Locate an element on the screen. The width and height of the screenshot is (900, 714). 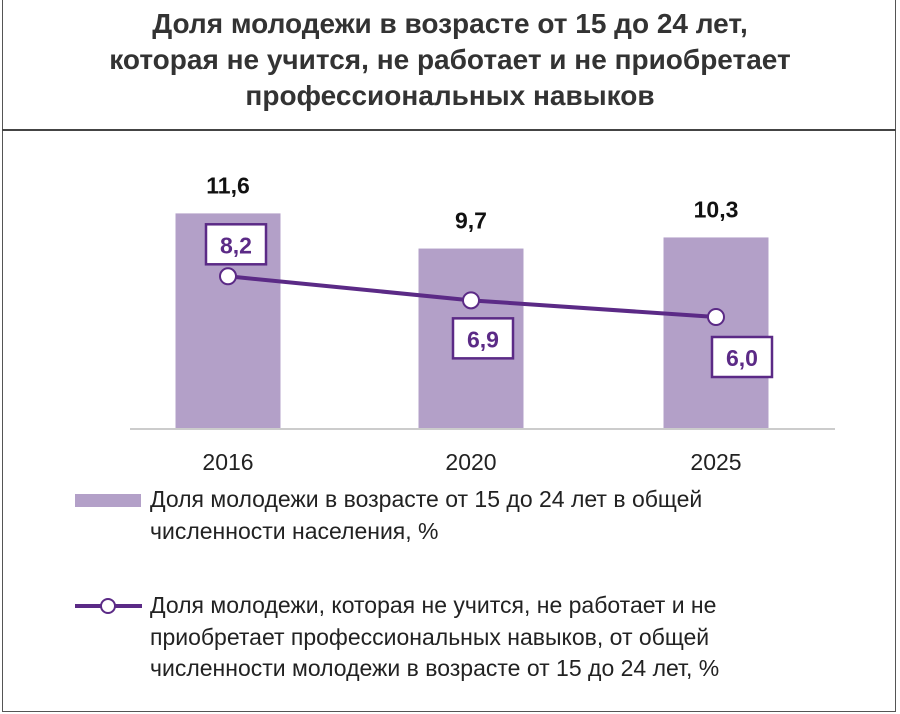
x-tick-label: 2020 is located at coordinates (470, 462).